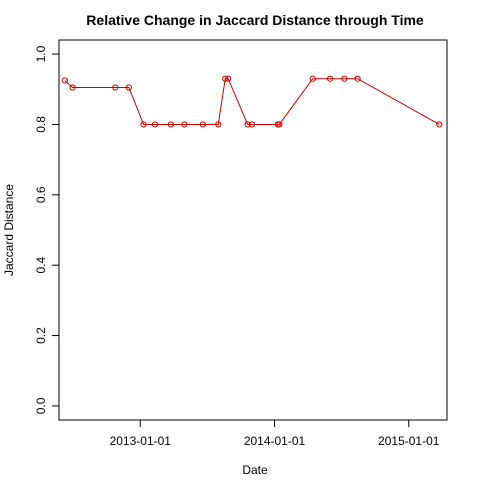 This screenshot has height=480, width=480. What do you see at coordinates (41, 194) in the screenshot?
I see `y-tick-label: 0.6` at bounding box center [41, 194].